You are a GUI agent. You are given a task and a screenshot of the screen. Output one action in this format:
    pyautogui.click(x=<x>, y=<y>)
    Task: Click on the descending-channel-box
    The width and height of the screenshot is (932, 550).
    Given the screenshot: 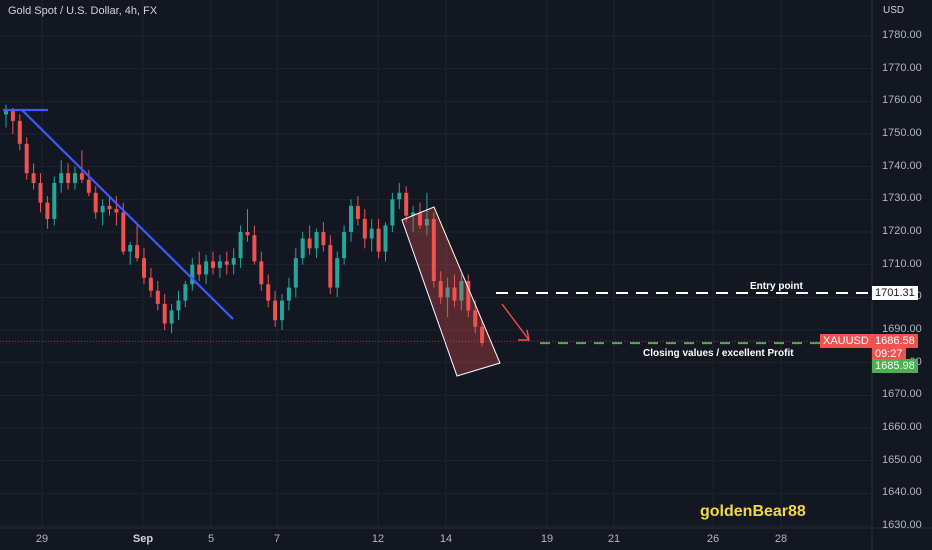 What is the action you would take?
    pyautogui.click(x=451, y=291)
    